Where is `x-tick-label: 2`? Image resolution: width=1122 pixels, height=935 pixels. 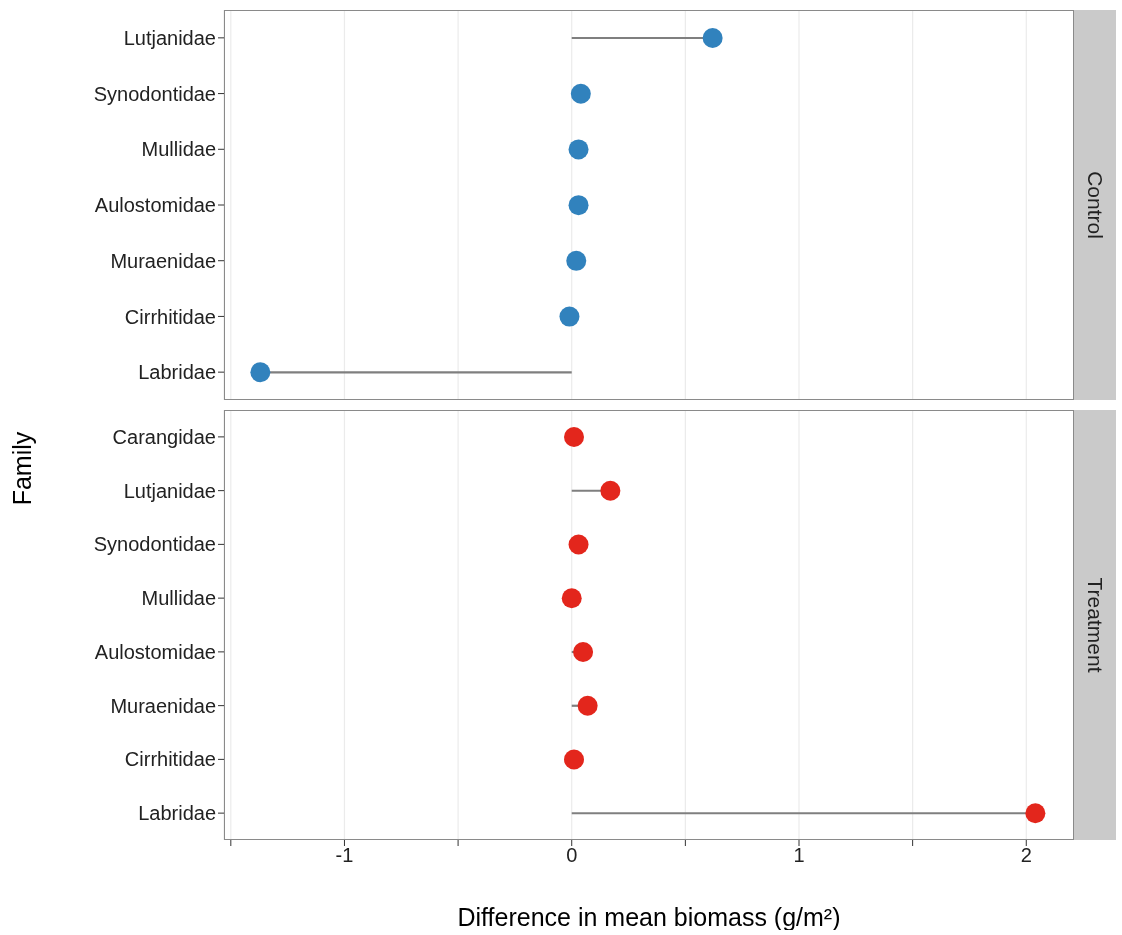 x-tick-label: 2 is located at coordinates (1026, 855).